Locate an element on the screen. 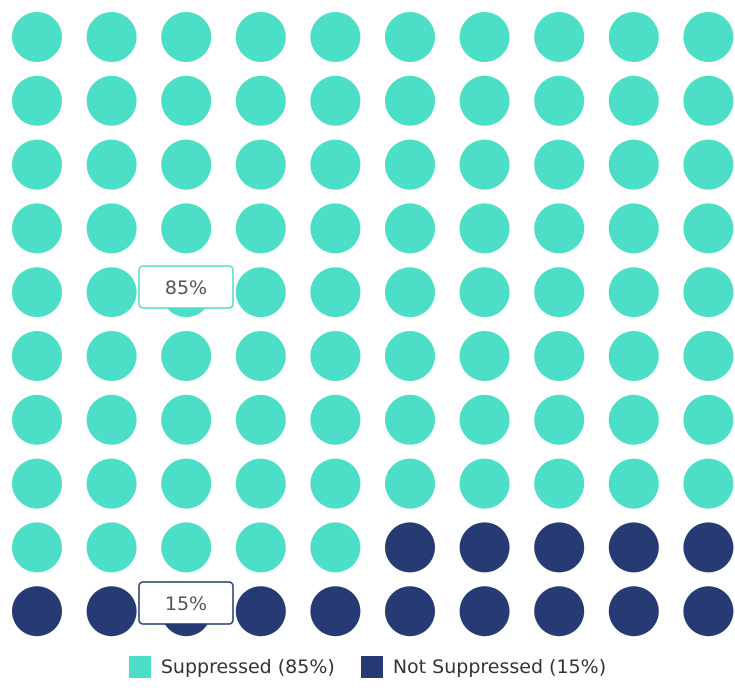 The width and height of the screenshot is (735, 695). legend-item-not-suppressed: Not Suppressed (15%) is located at coordinates (483, 667).